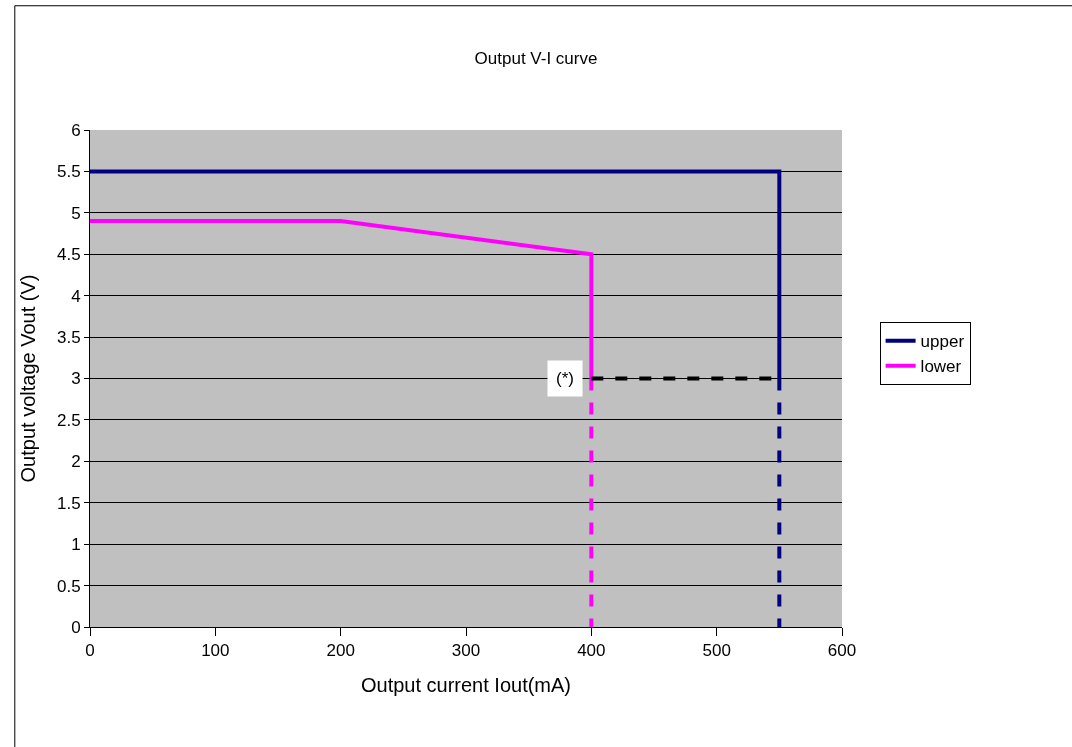 The height and width of the screenshot is (747, 1072). I want to click on x-tick-label: 200, so click(340, 651).